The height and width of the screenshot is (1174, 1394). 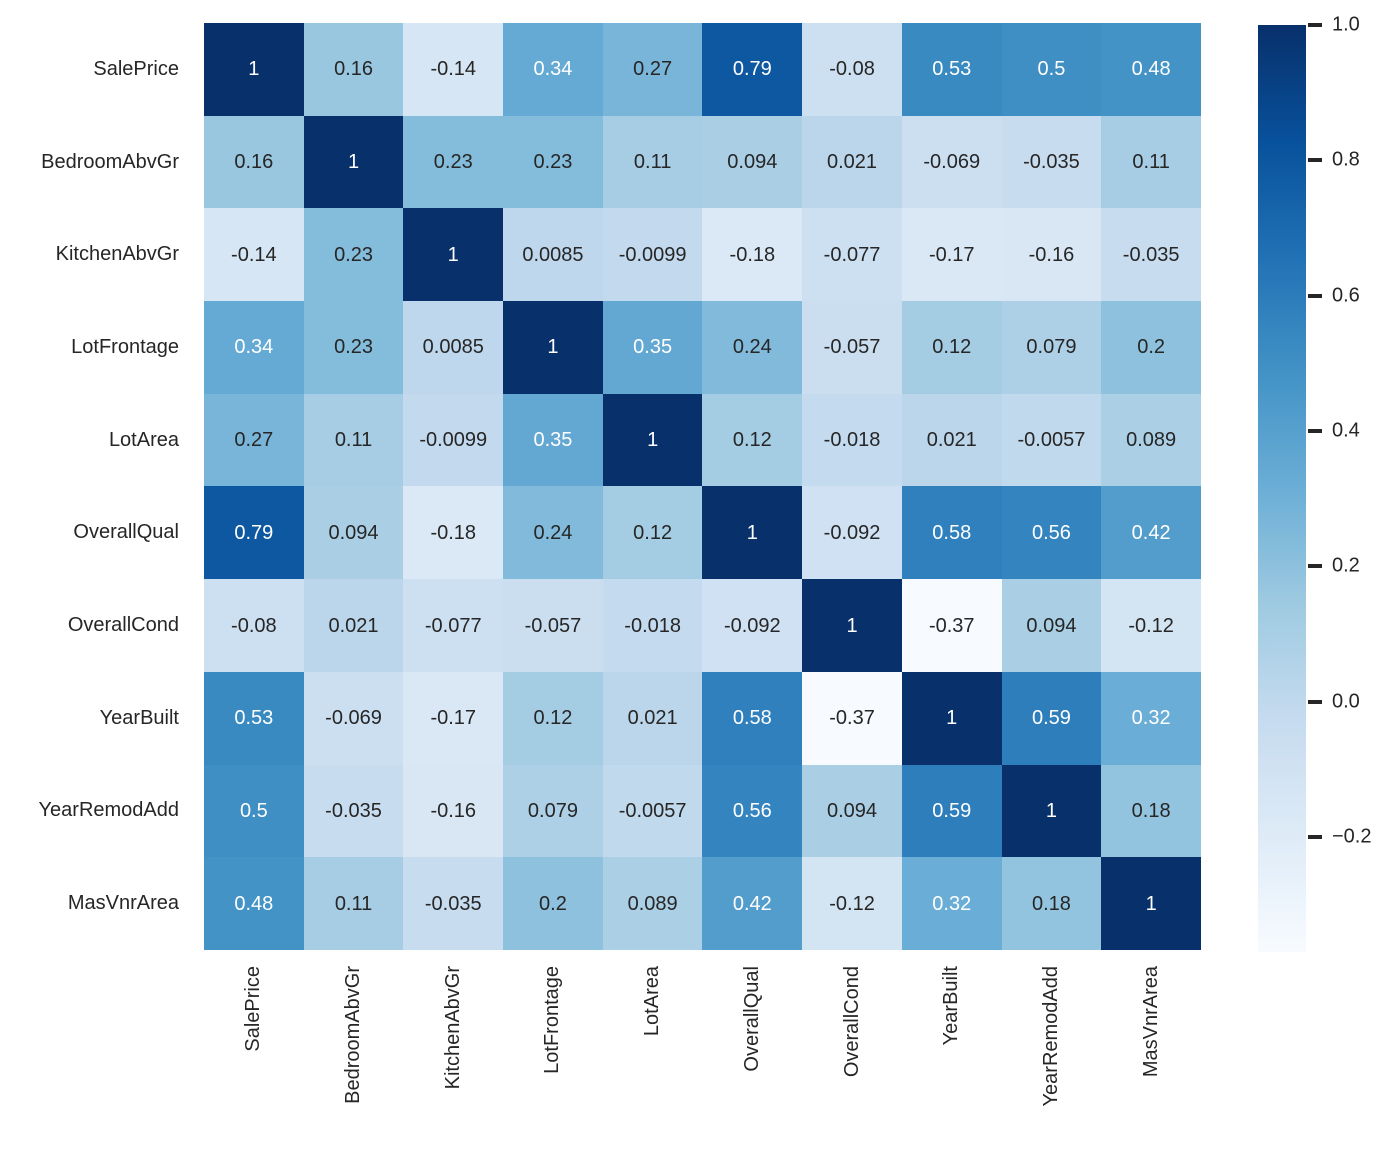 What do you see at coordinates (123, 903) in the screenshot?
I see `y-tick-label: MasVnrArea` at bounding box center [123, 903].